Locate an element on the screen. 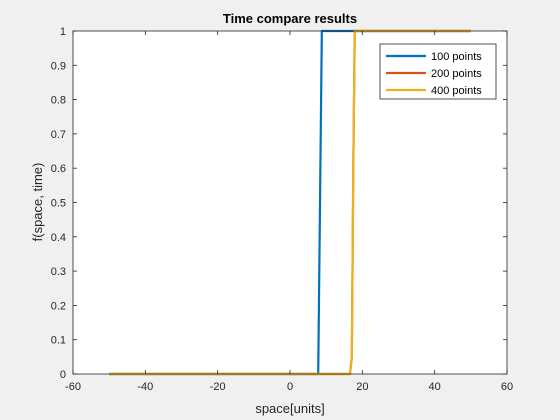 This screenshot has height=420, width=560. y-tick-label: 1 is located at coordinates (63, 32).